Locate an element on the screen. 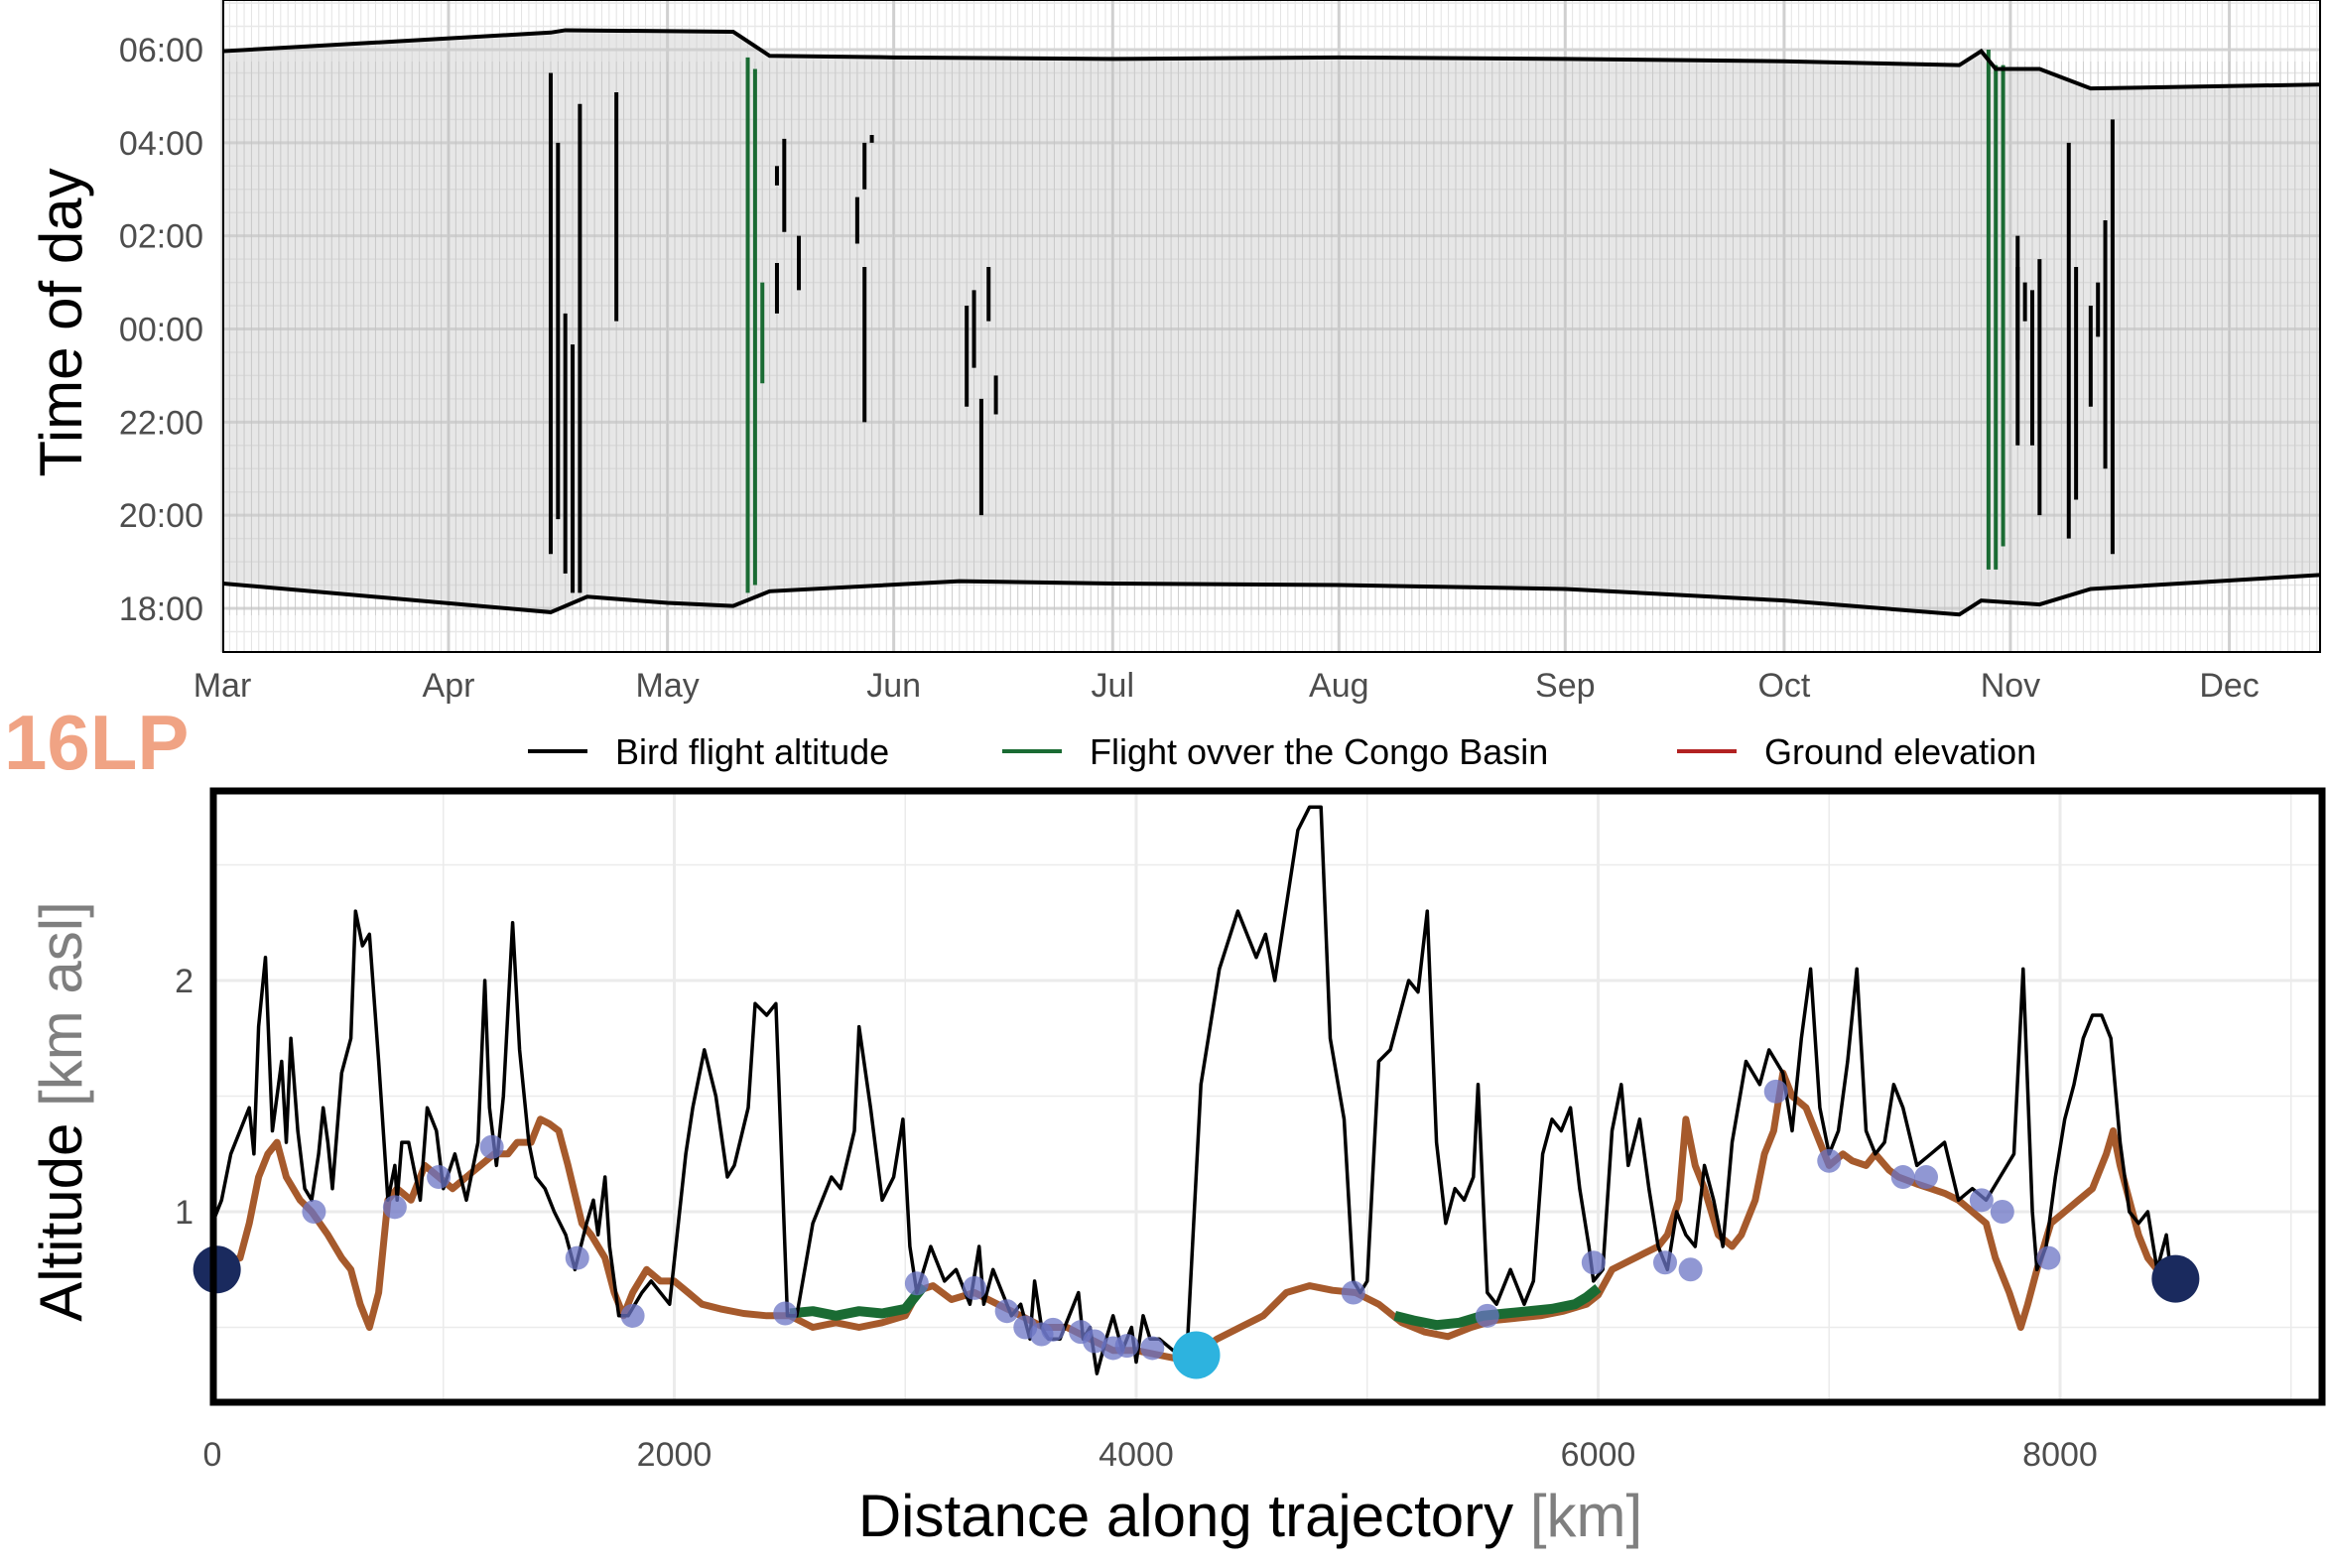 This screenshot has height=1568, width=2328. bottom-y-axis-title-main: Altitude is located at coordinates (61, 1214).